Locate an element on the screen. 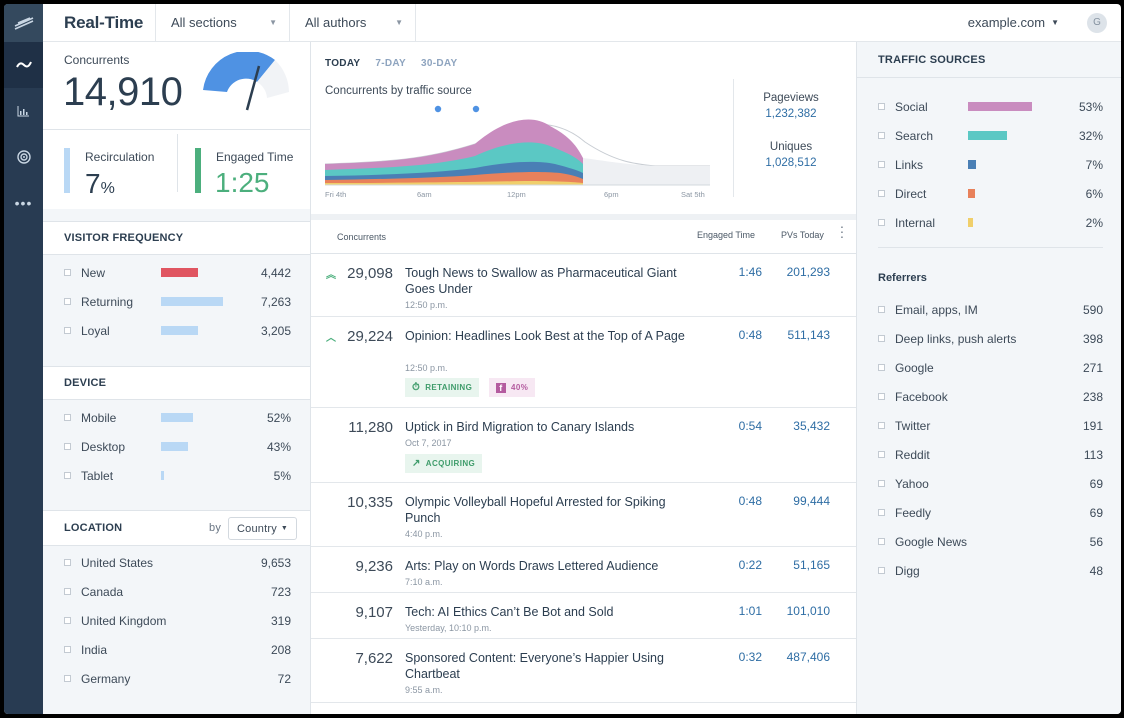  referrer-row: Feedly 69 is located at coordinates (990, 512).